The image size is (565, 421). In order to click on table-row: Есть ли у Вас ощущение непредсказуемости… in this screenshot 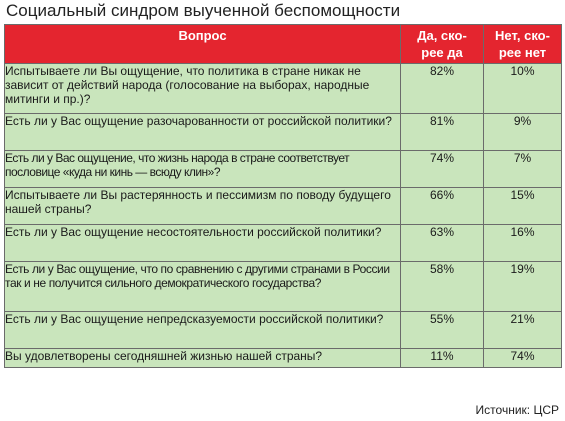, I will do `click(283, 330)`.